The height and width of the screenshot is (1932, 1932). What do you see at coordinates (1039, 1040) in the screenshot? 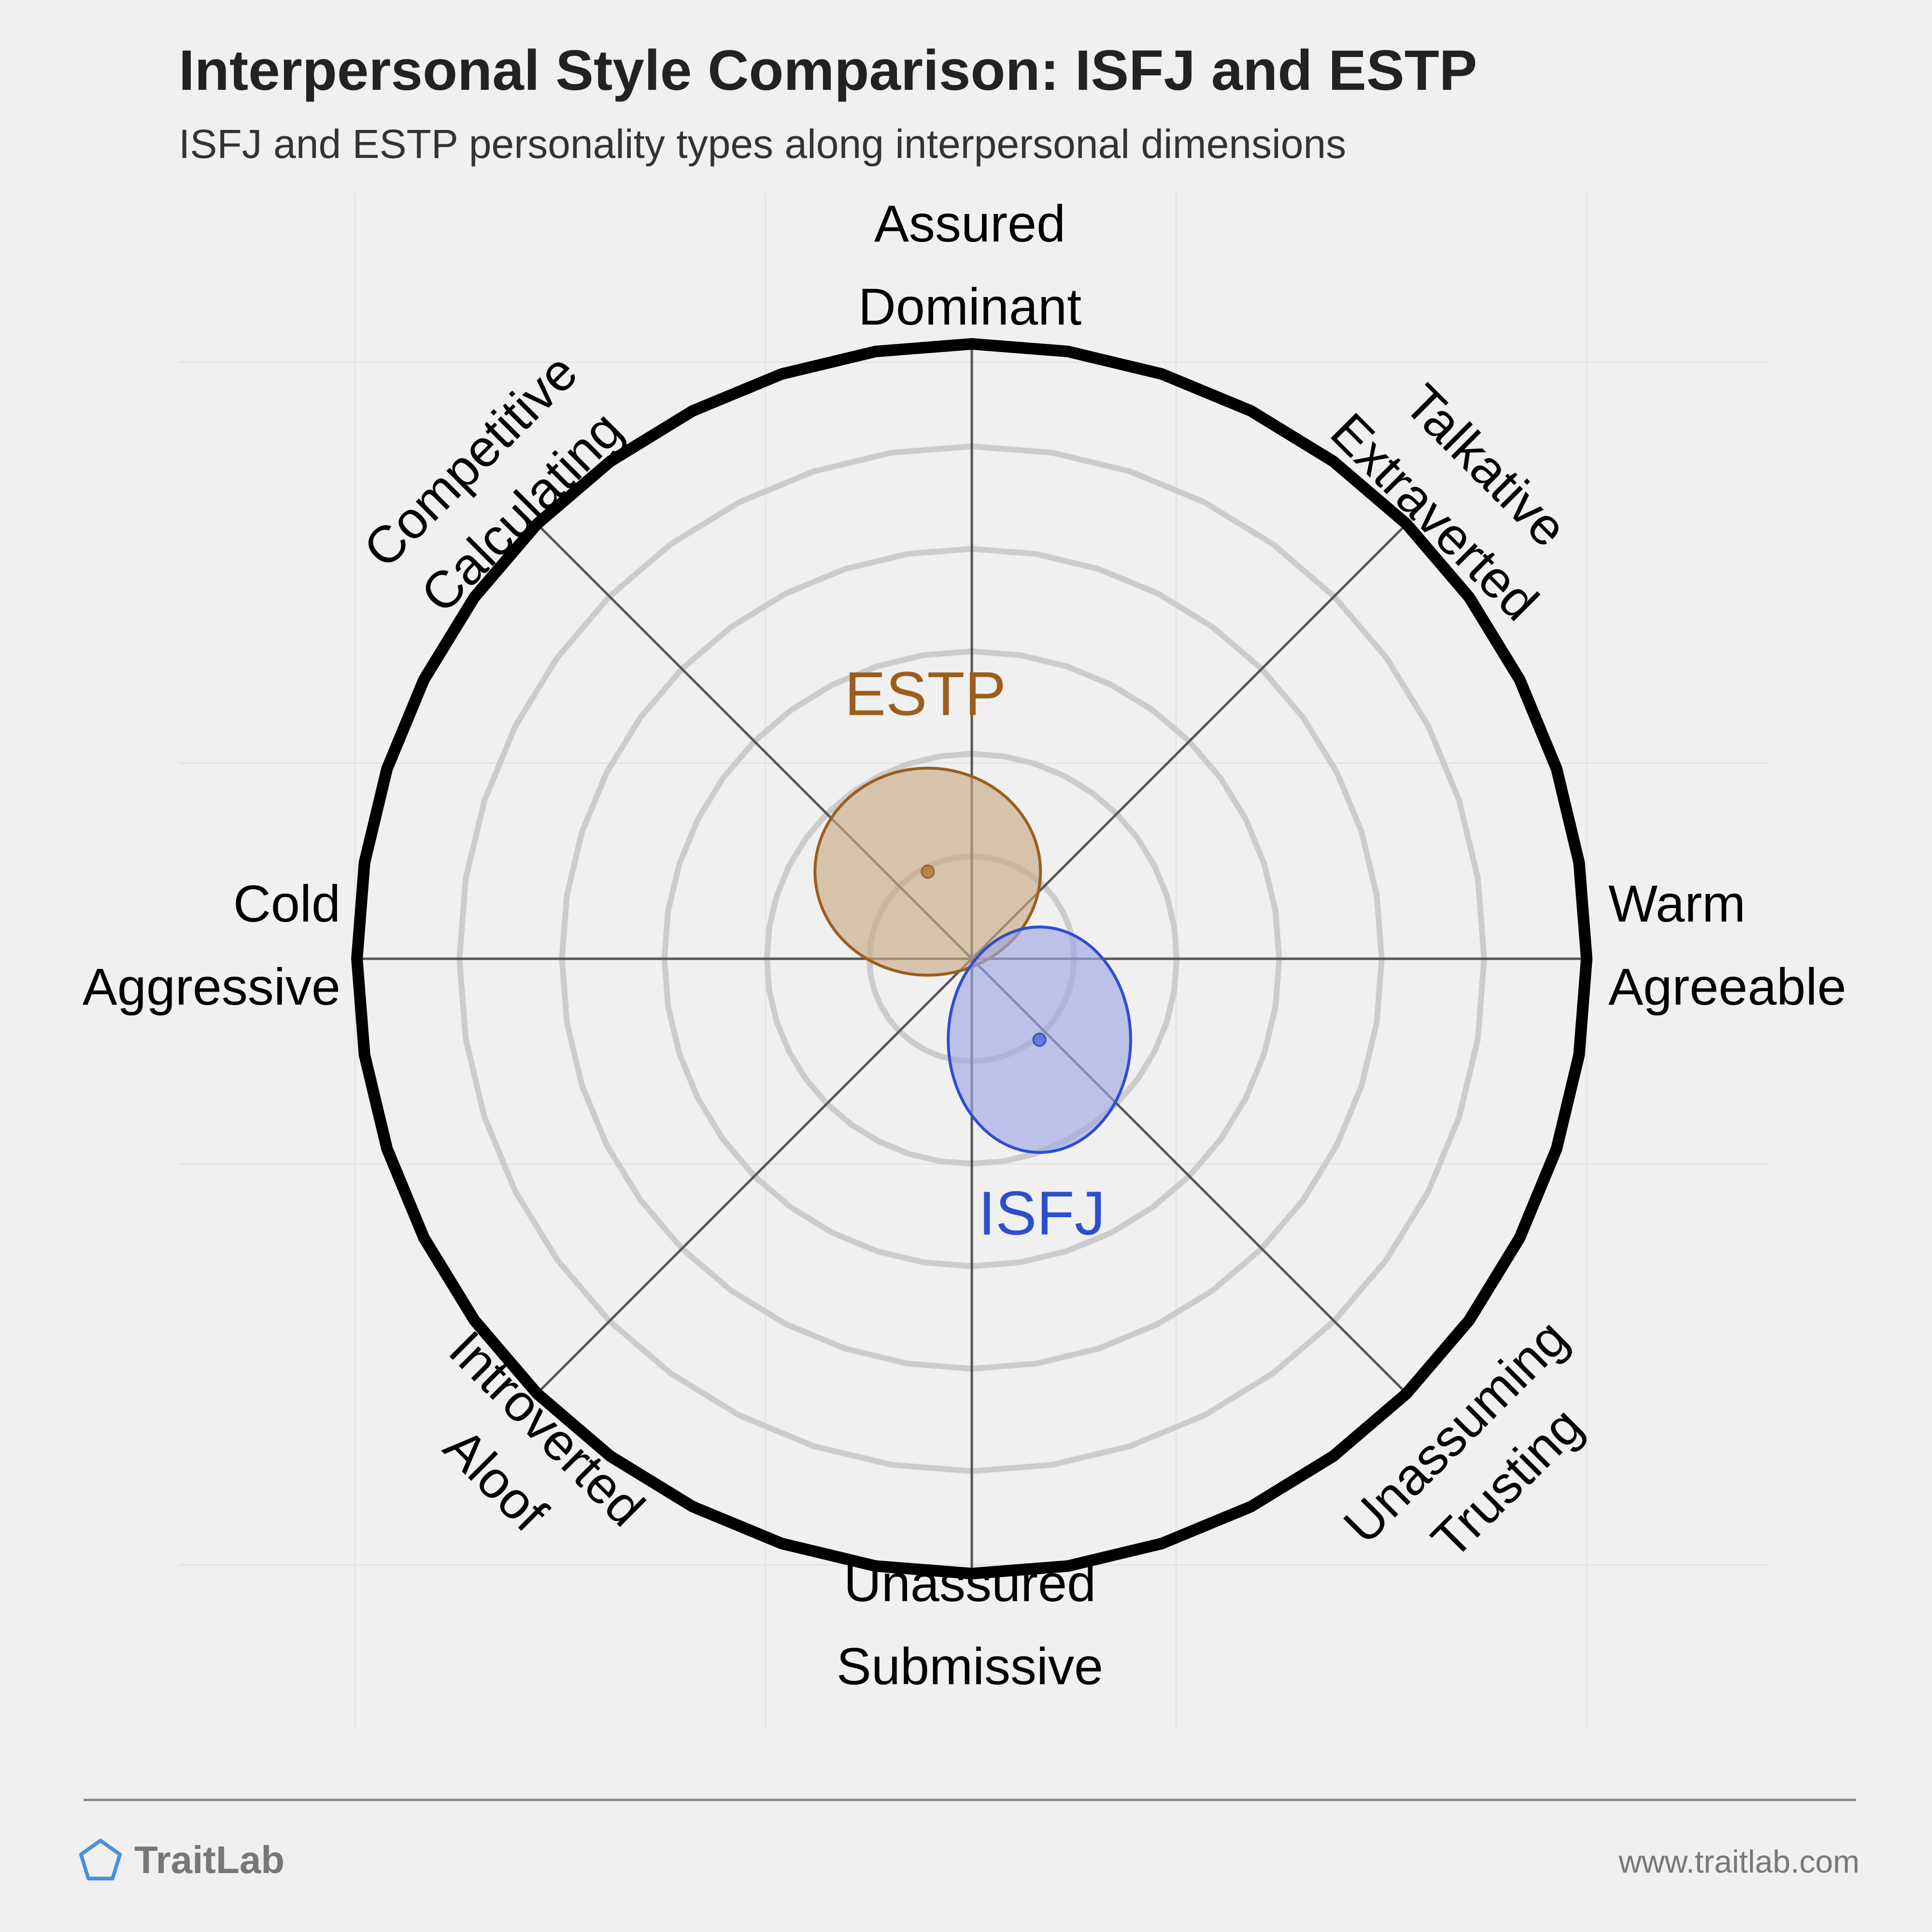
I see `isfj-center-point` at bounding box center [1039, 1040].